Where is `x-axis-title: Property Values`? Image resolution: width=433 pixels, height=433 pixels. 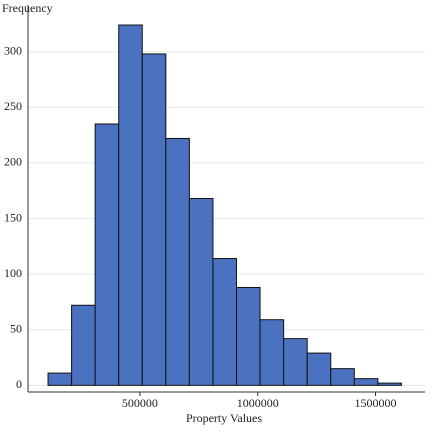 x-axis-title: Property Values is located at coordinates (224, 418).